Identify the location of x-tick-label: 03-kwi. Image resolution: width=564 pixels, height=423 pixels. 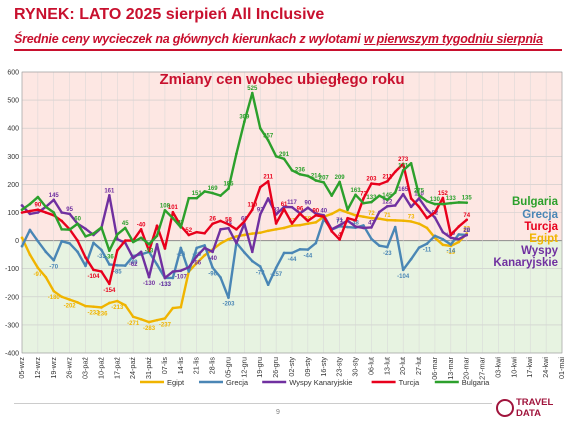
(497, 367).